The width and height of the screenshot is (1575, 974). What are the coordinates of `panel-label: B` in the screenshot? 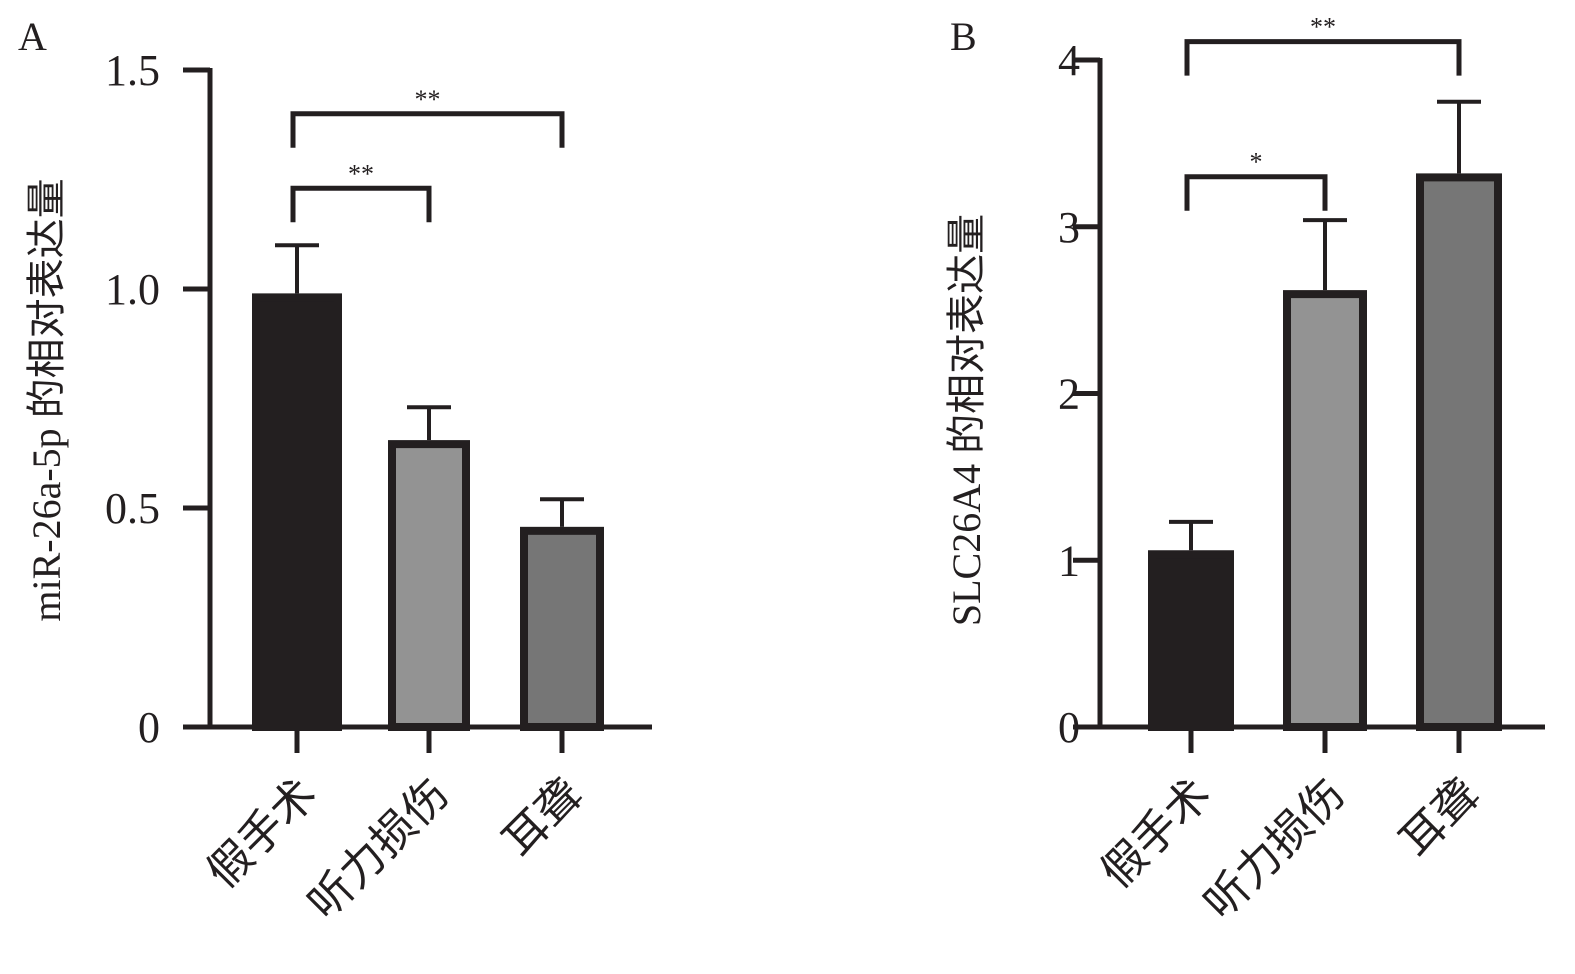 It's located at (963, 36).